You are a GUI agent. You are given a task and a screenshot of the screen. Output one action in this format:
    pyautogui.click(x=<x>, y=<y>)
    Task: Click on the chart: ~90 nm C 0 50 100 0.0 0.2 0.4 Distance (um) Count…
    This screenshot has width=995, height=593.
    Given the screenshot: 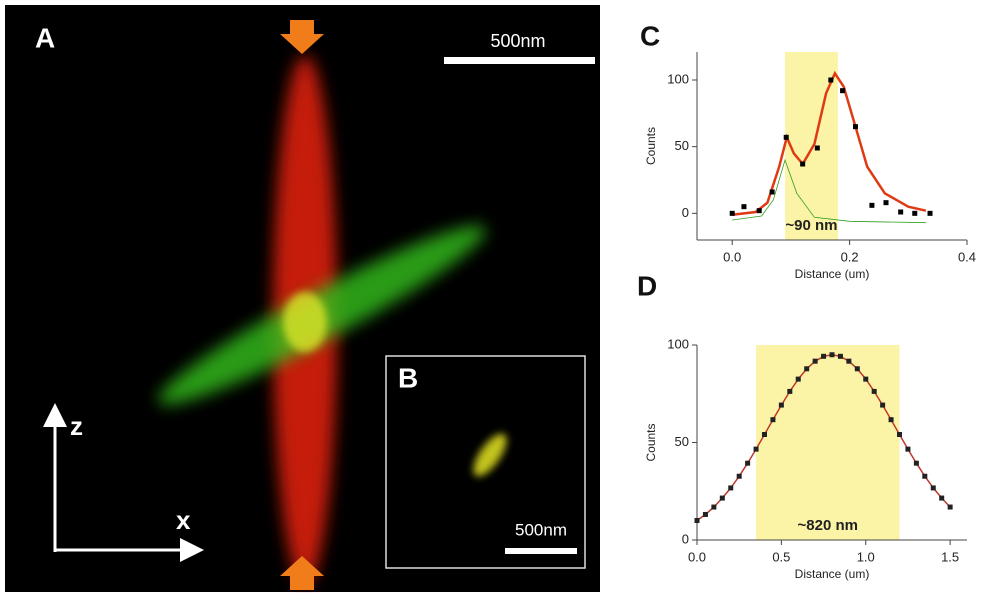 What is the action you would take?
    pyautogui.click(x=808, y=150)
    